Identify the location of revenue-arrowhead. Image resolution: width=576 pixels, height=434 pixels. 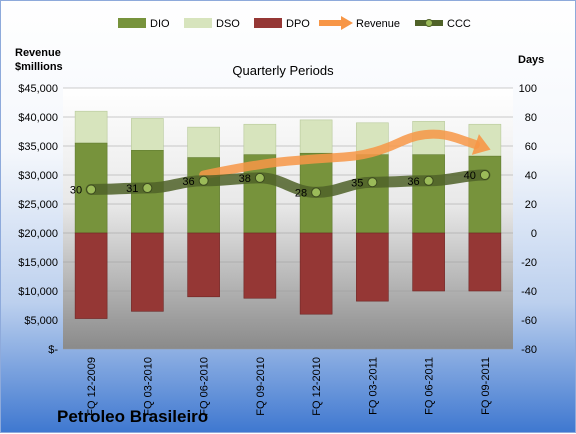
(481, 144).